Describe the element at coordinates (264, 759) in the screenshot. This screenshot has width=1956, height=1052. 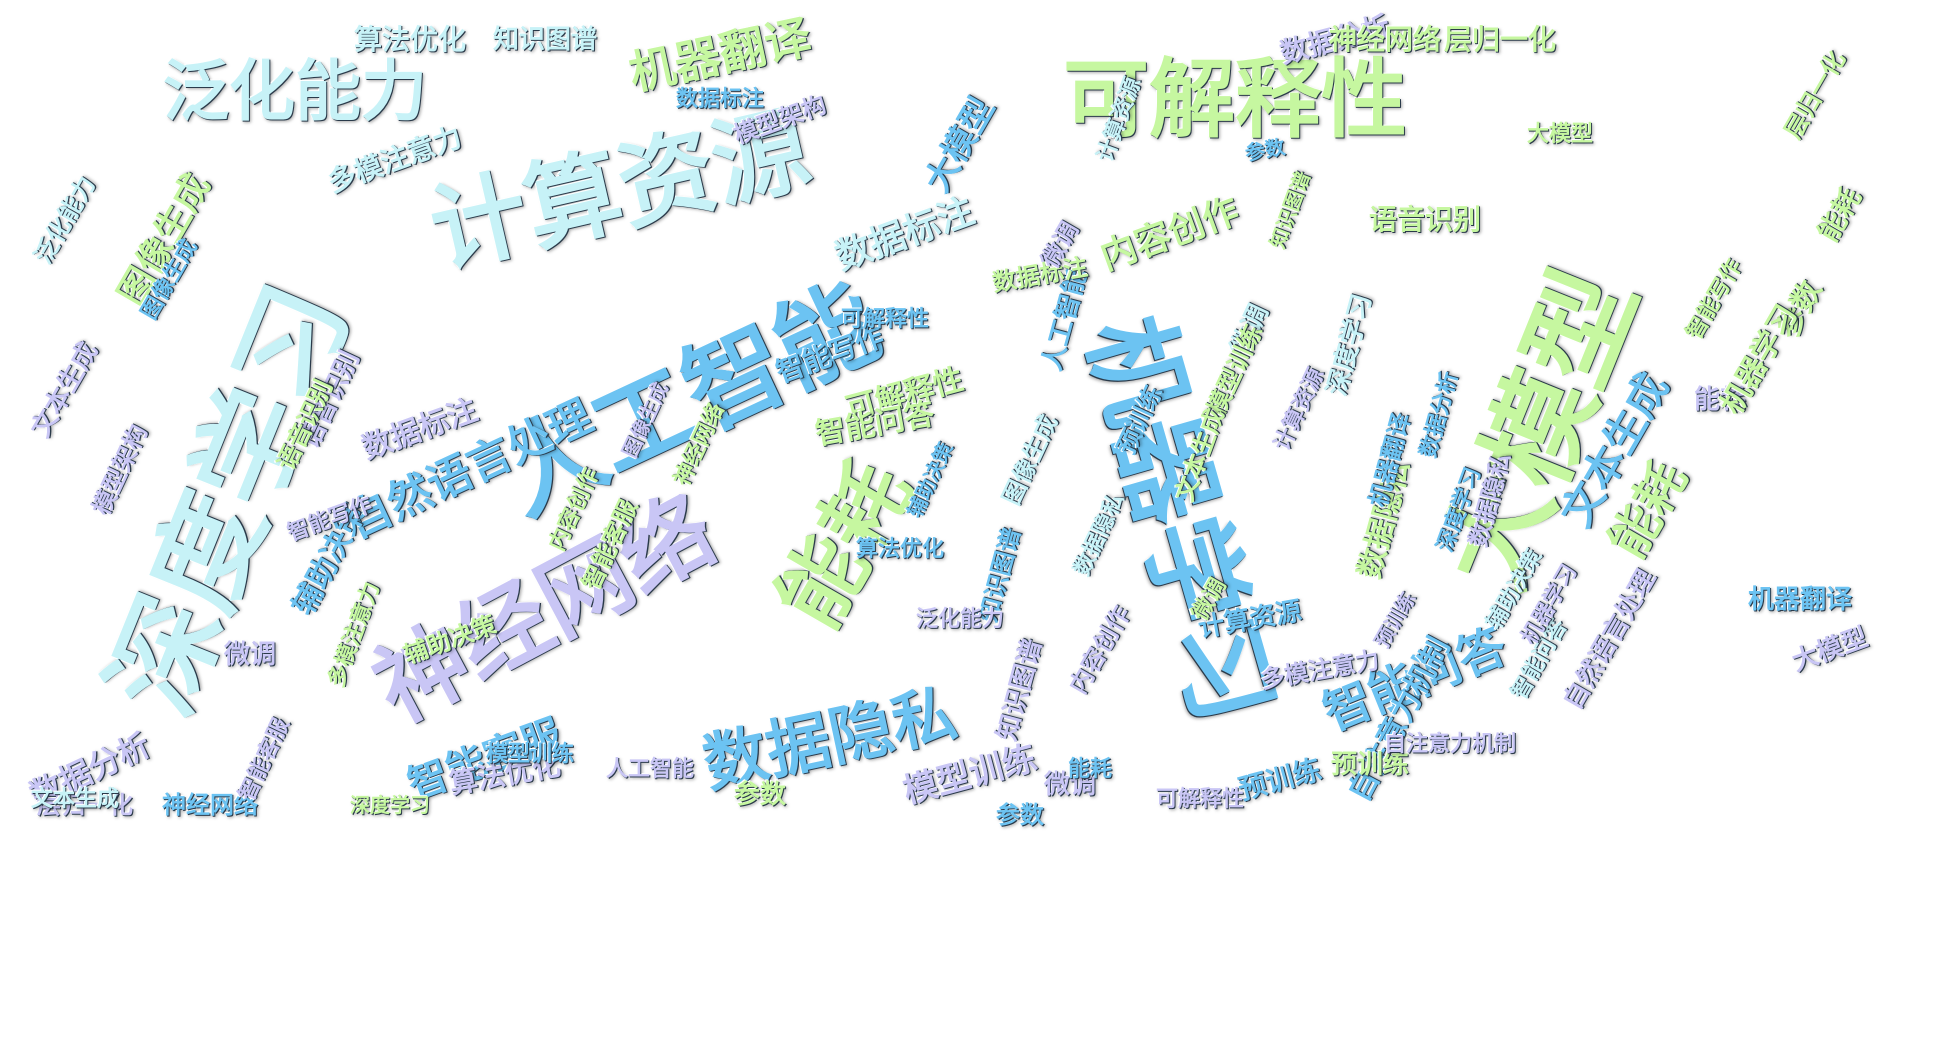
I see `cloud-word: 智能客服` at that location.